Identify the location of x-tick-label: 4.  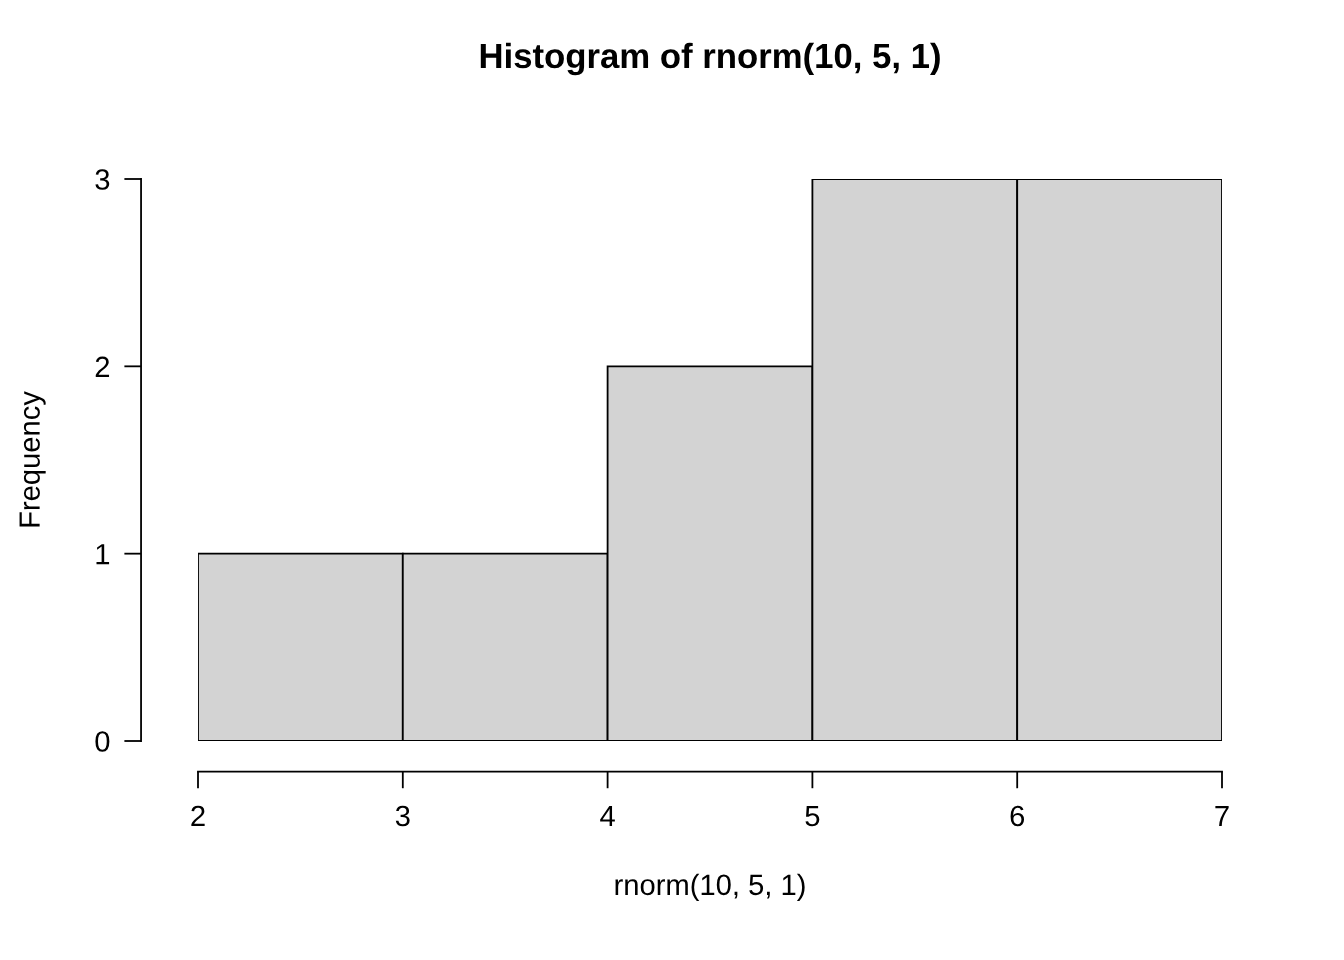
(607, 816).